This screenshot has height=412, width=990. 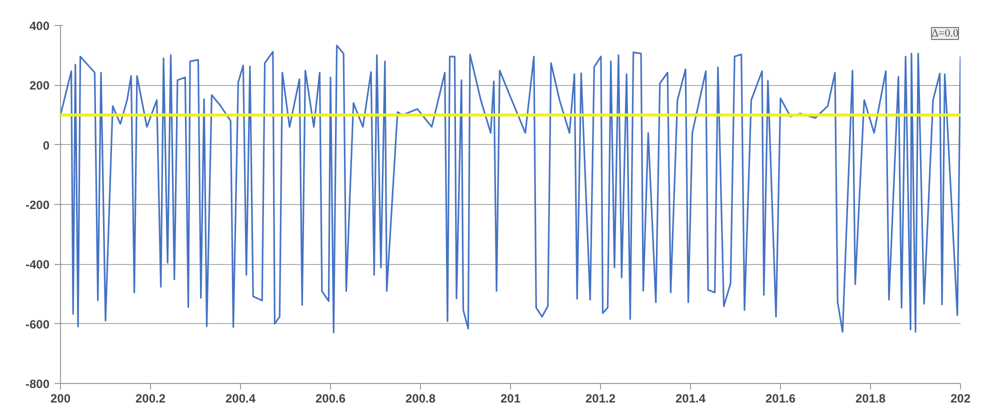 I want to click on y-tick-label: -600, so click(x=37, y=324).